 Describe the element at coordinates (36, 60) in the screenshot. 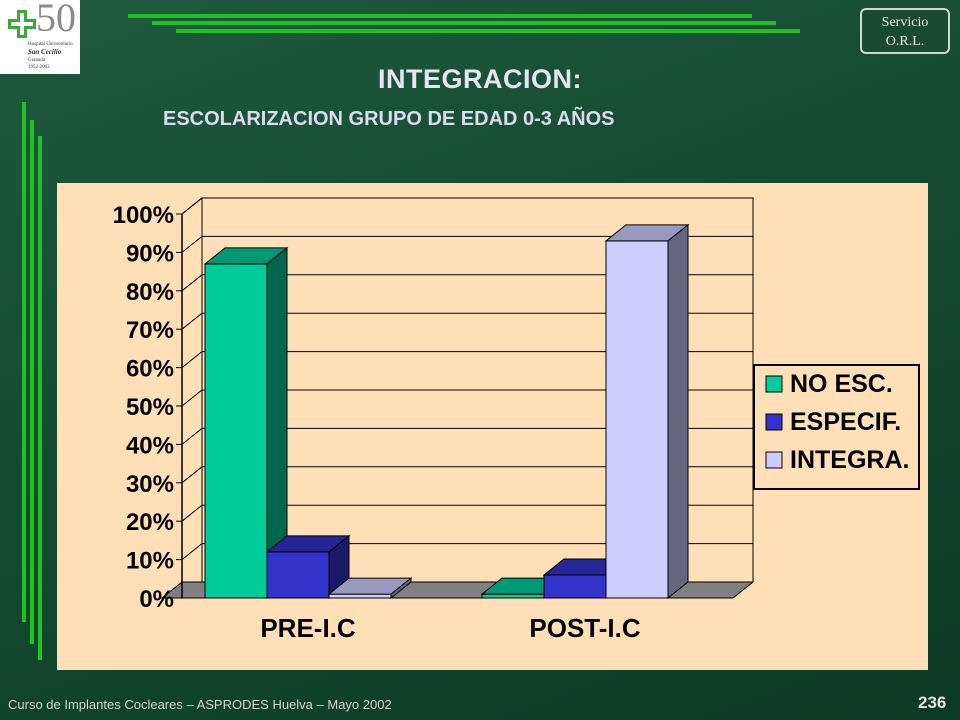

I see `logo-line-3: Granada` at that location.